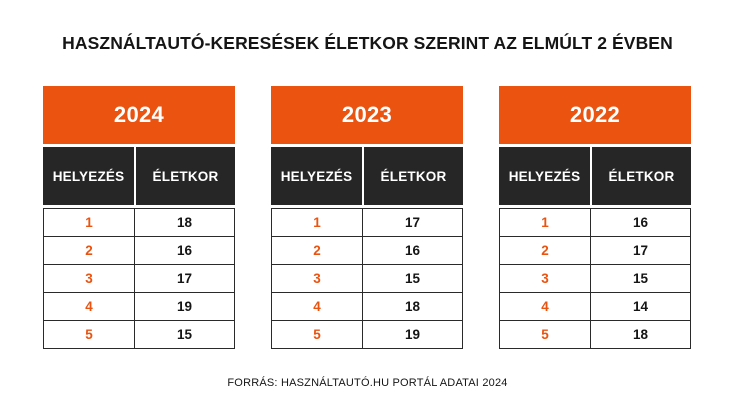  Describe the element at coordinates (595, 115) in the screenshot. I see `year-header: 2022` at that location.